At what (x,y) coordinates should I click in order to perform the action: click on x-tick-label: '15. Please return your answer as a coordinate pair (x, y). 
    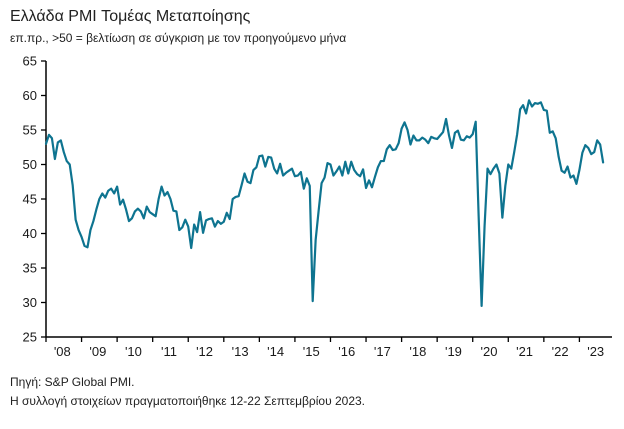
    Looking at the image, I should click on (311, 351).